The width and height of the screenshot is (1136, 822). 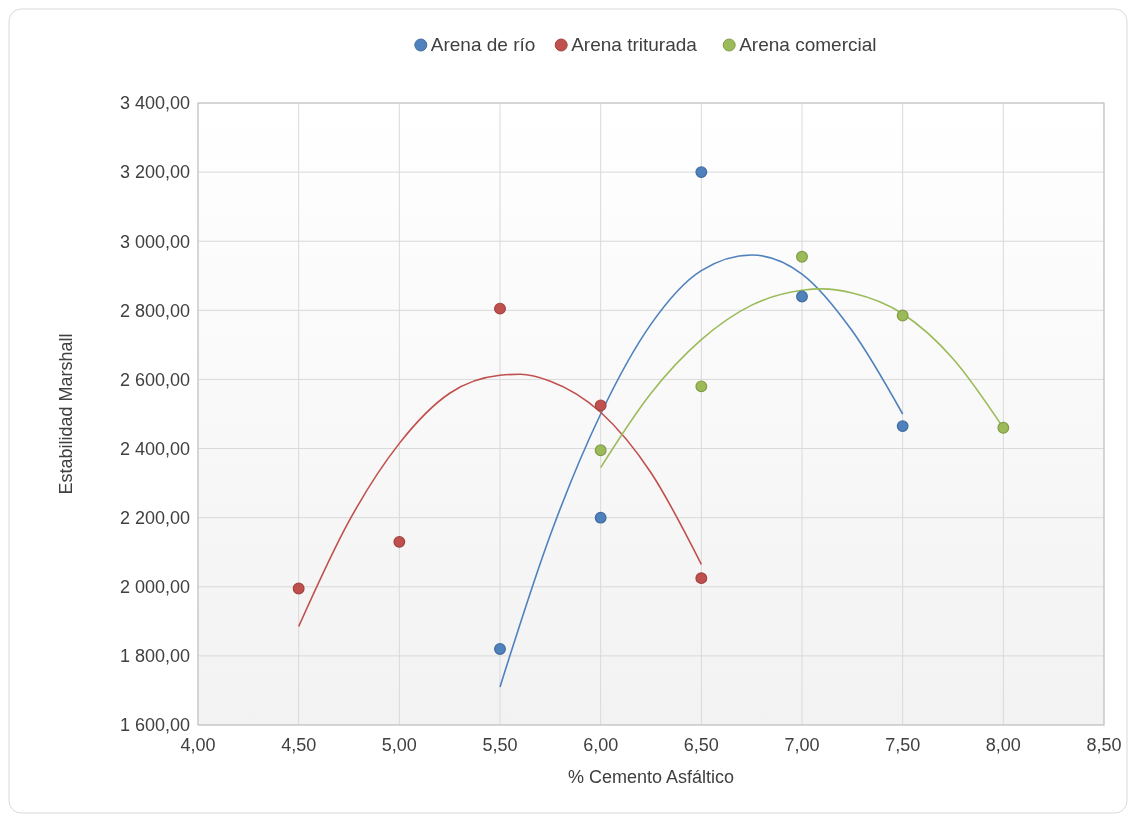 I want to click on y-tick-label: 2 400,00, so click(x=154, y=448).